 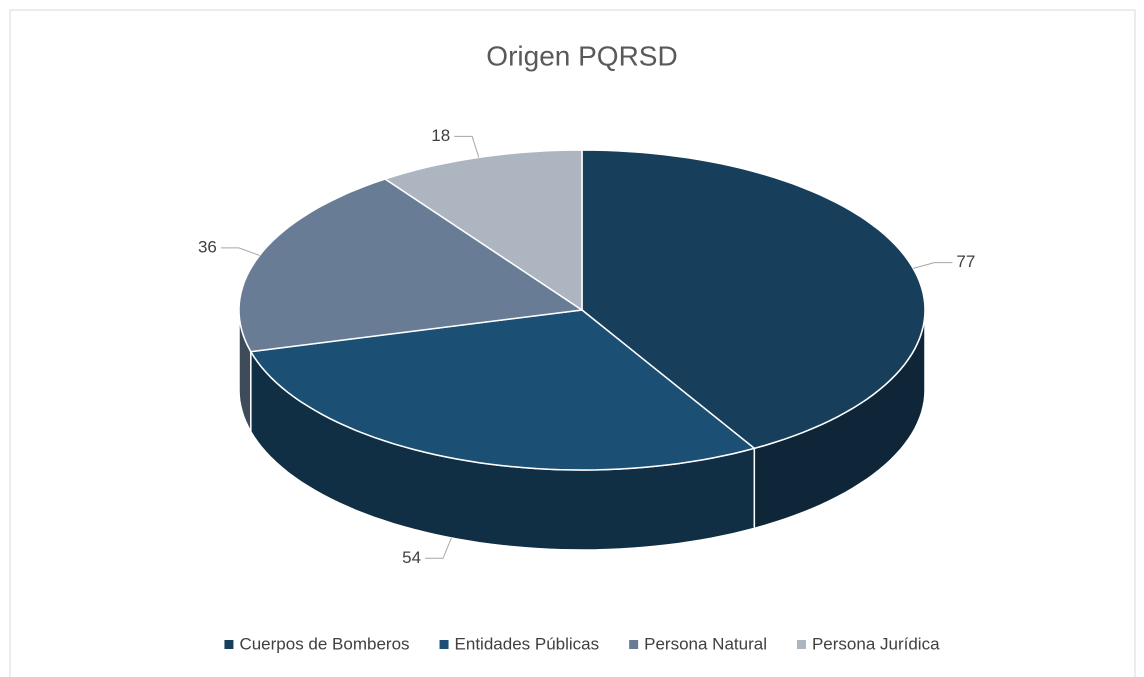 What do you see at coordinates (324, 643) in the screenshot?
I see `legend-label: Cuerpos de Bomberos` at bounding box center [324, 643].